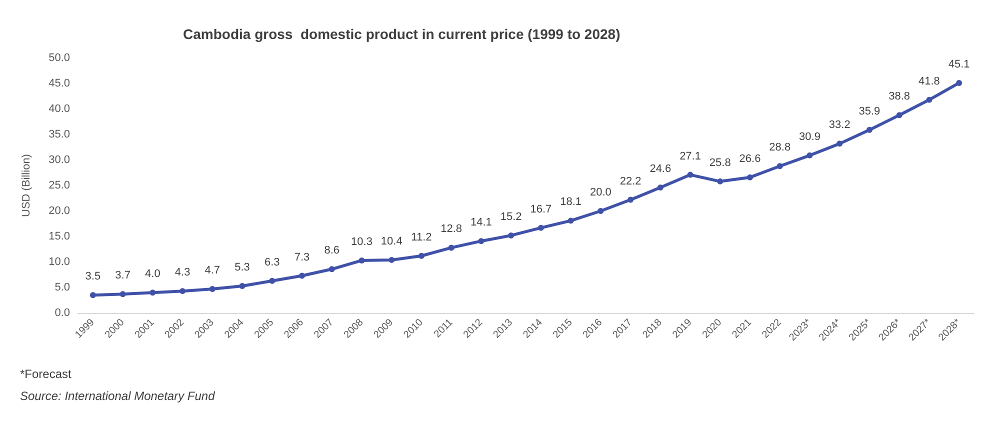  What do you see at coordinates (750, 158) in the screenshot?
I see `data-label: 26.6` at bounding box center [750, 158].